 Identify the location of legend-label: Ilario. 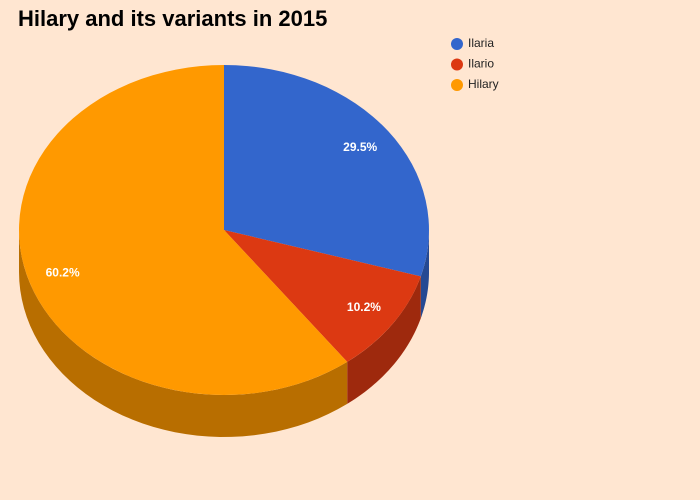
(481, 64).